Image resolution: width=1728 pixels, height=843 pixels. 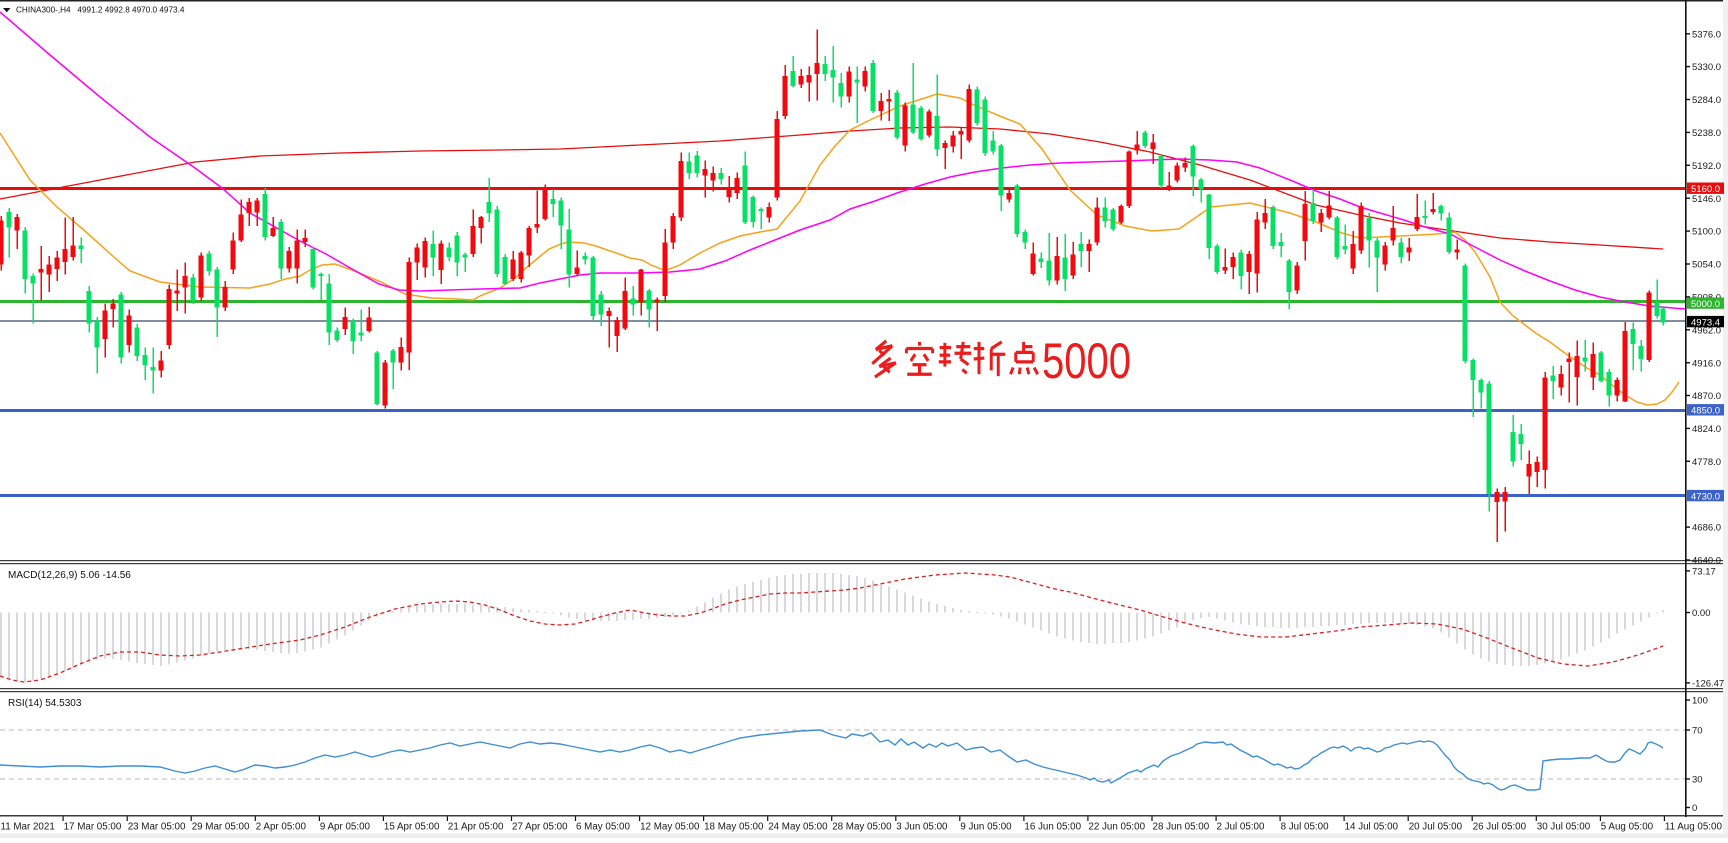 I want to click on svg-text: 5238.0, so click(x=1706, y=133).